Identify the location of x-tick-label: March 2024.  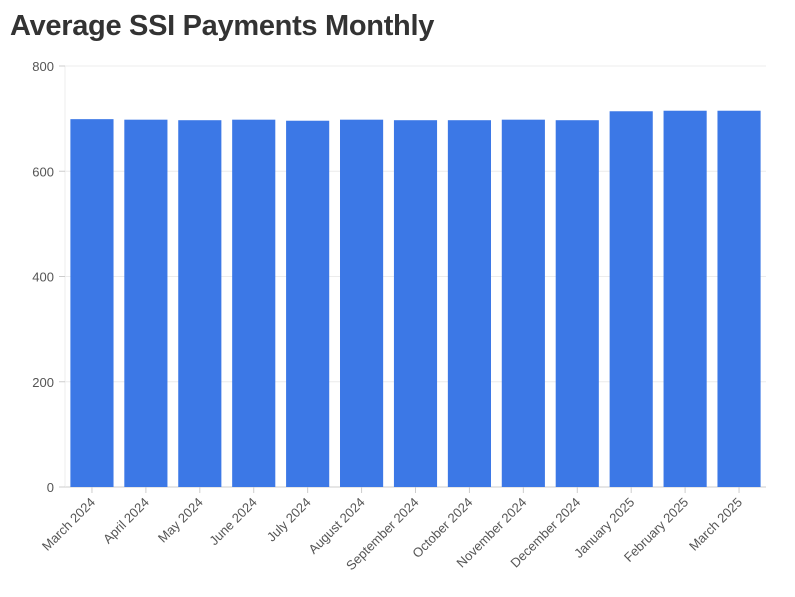
(68, 524).